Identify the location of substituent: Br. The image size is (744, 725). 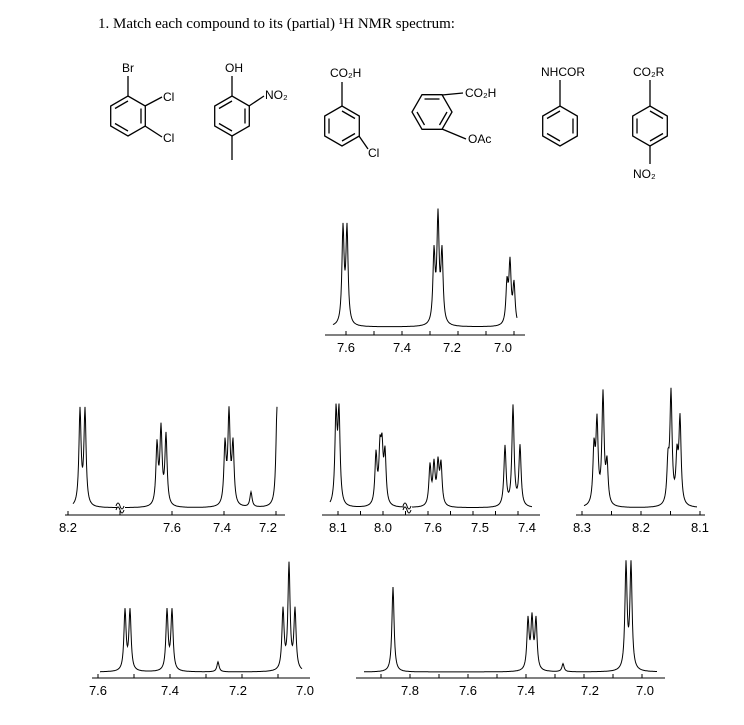
(128, 68).